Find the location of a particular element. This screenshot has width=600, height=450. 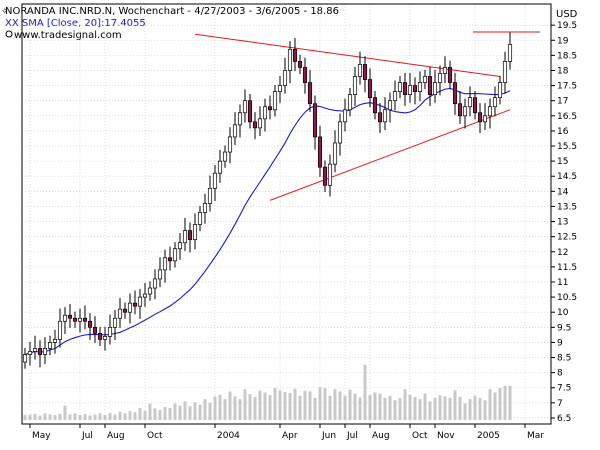

y-tick-label: 19.5 is located at coordinates (567, 26).